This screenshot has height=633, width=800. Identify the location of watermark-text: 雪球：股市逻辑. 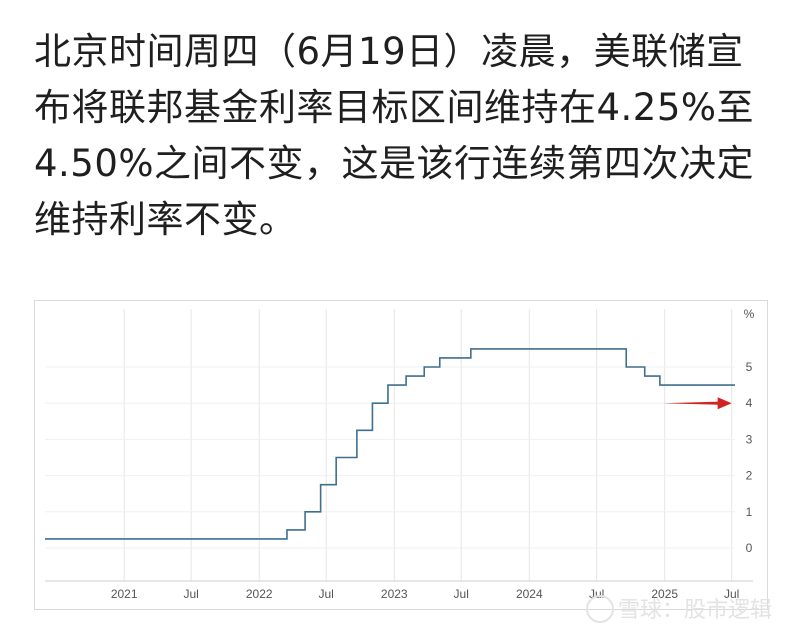
(695, 610).